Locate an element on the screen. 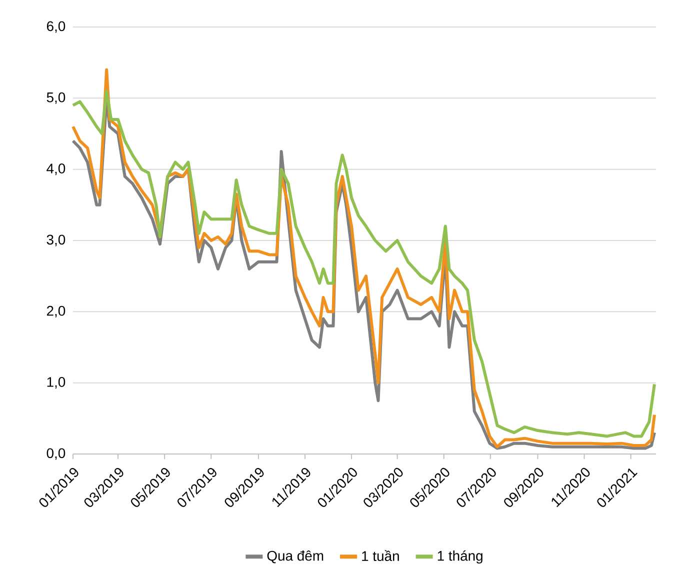 This screenshot has height=577, width=679. legend-label: 1 tháng is located at coordinates (460, 557).